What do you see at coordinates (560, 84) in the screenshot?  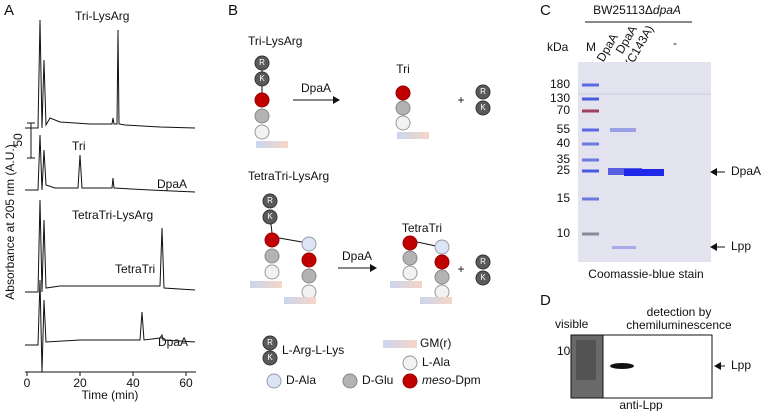 I see `marker-label: 180` at bounding box center [560, 84].